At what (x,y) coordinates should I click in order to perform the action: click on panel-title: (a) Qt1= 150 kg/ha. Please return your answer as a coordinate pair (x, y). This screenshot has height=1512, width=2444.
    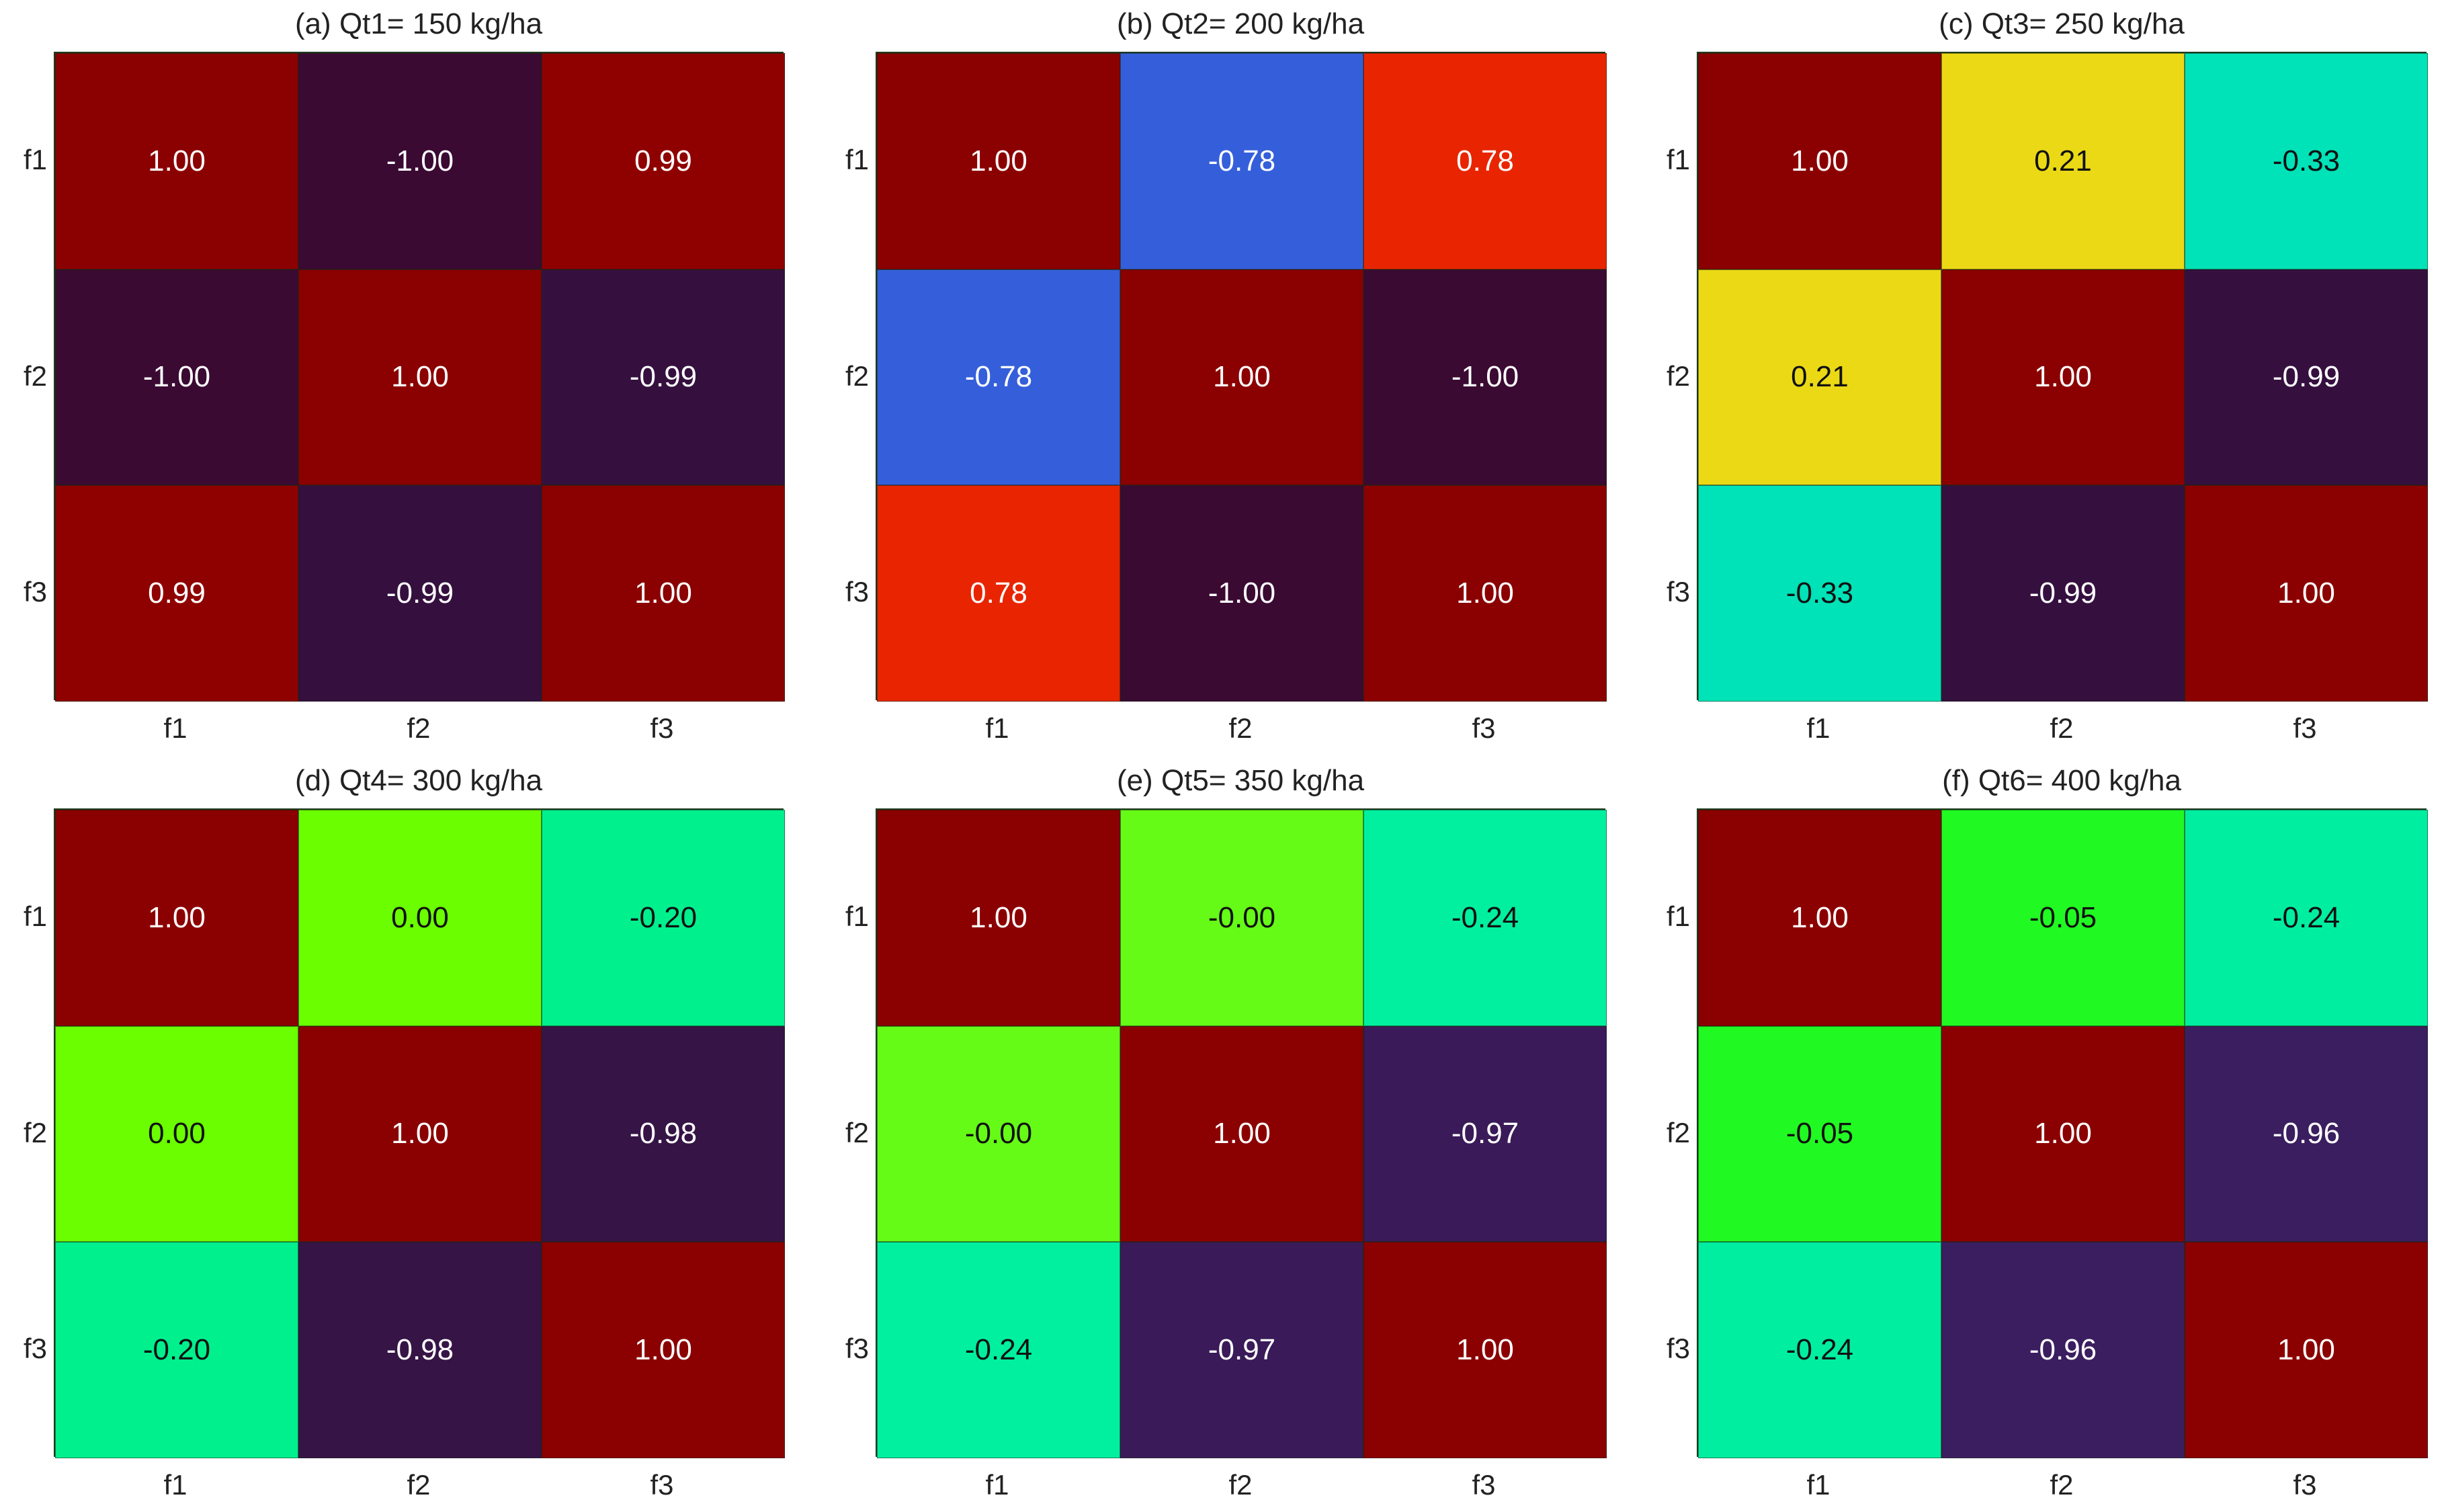
    Looking at the image, I should click on (418, 23).